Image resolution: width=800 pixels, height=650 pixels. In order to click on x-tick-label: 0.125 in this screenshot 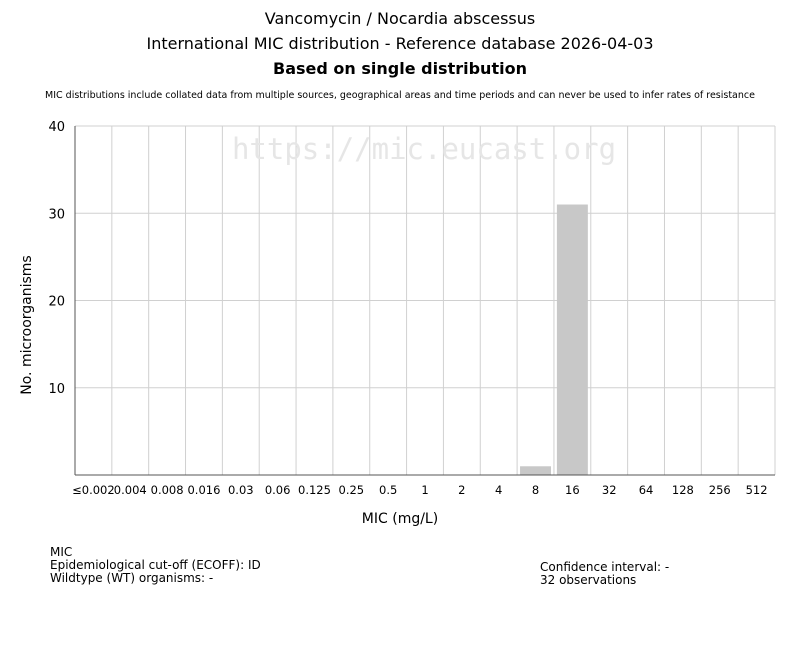, I will do `click(314, 490)`.